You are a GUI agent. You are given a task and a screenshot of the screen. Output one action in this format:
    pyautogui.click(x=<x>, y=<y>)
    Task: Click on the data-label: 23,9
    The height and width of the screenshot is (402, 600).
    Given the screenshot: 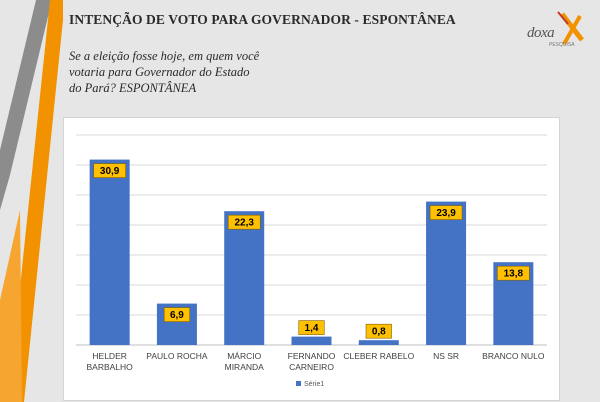 What is the action you would take?
    pyautogui.click(x=446, y=213)
    